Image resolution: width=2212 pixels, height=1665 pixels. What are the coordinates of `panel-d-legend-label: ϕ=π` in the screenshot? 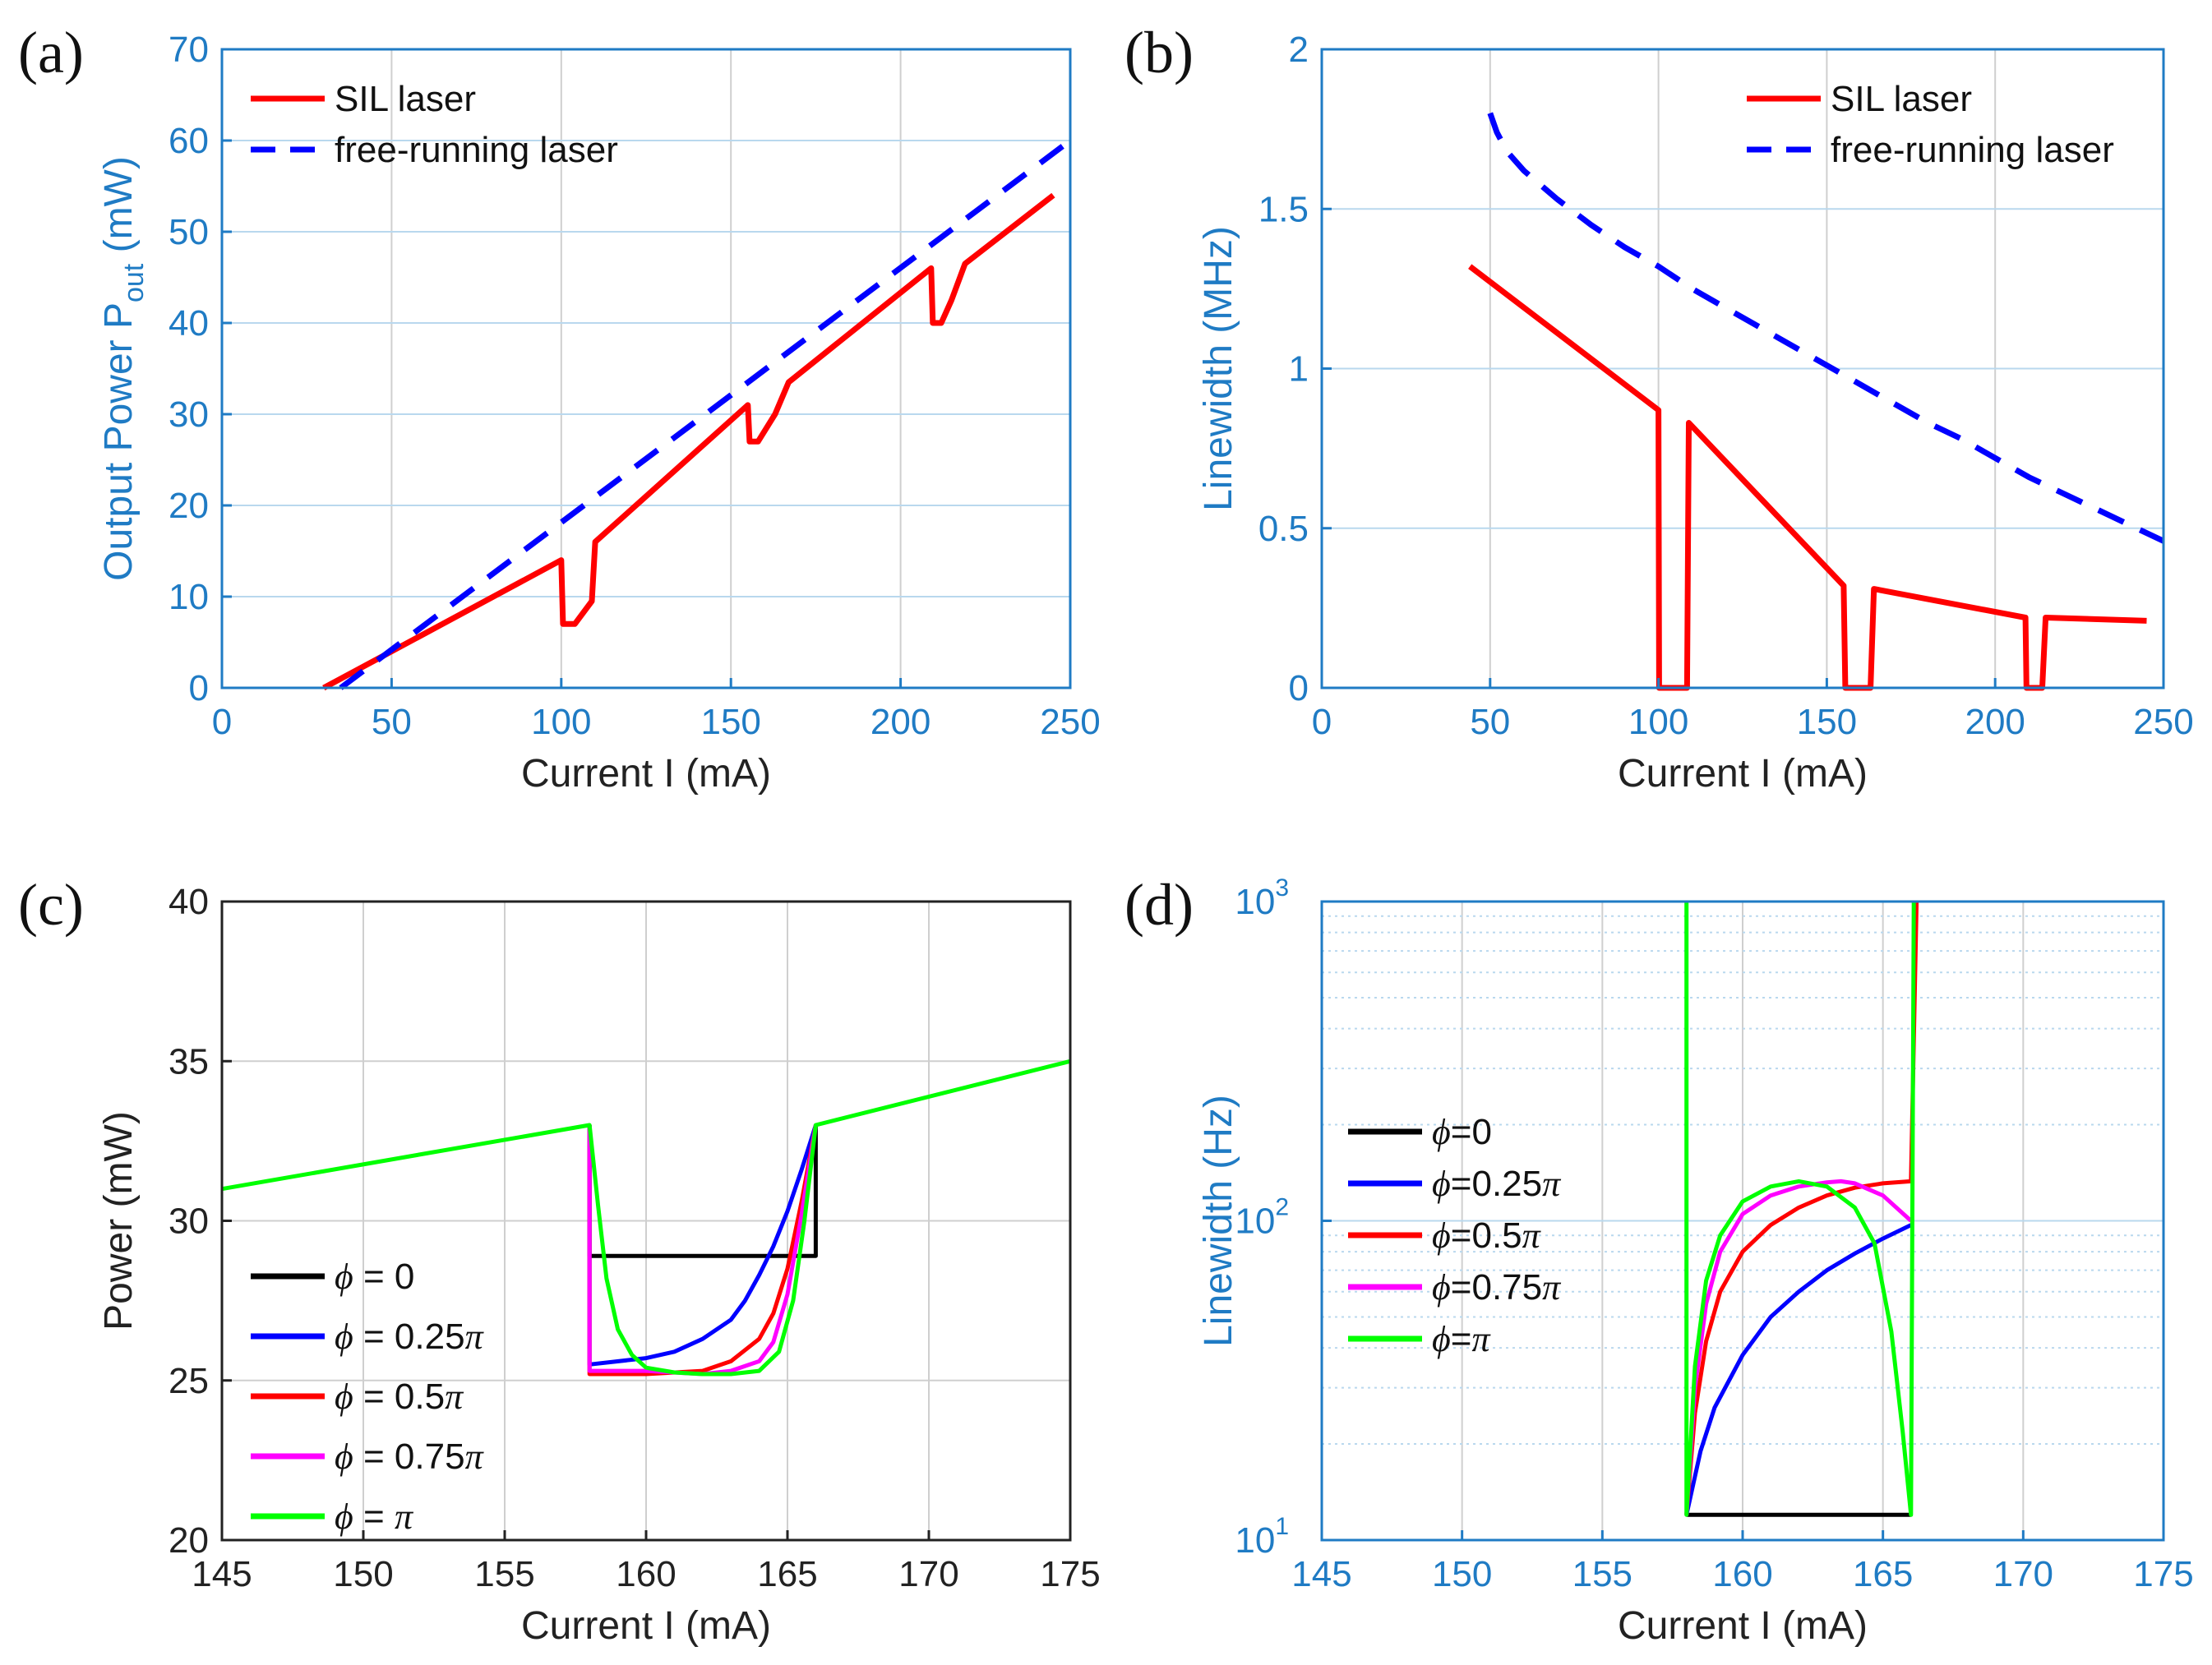 It's located at (1461, 1339).